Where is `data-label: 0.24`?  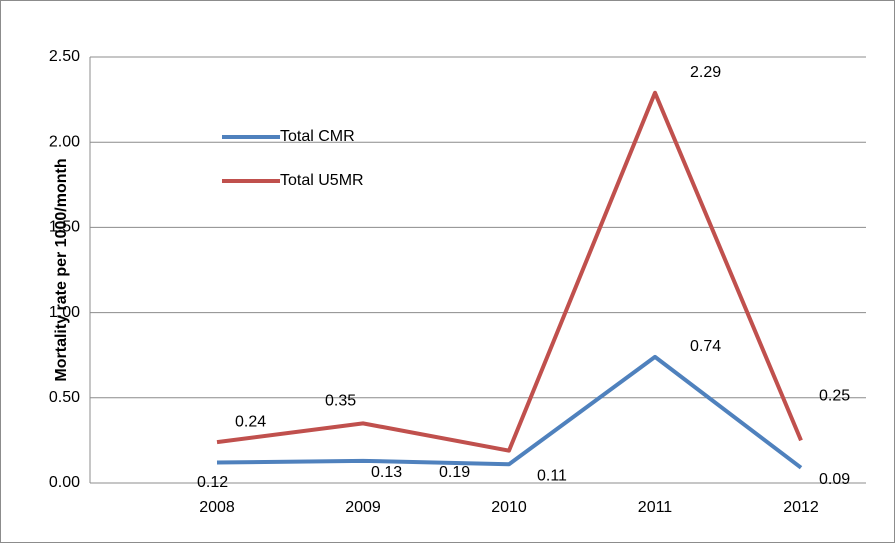
data-label: 0.24 is located at coordinates (250, 421).